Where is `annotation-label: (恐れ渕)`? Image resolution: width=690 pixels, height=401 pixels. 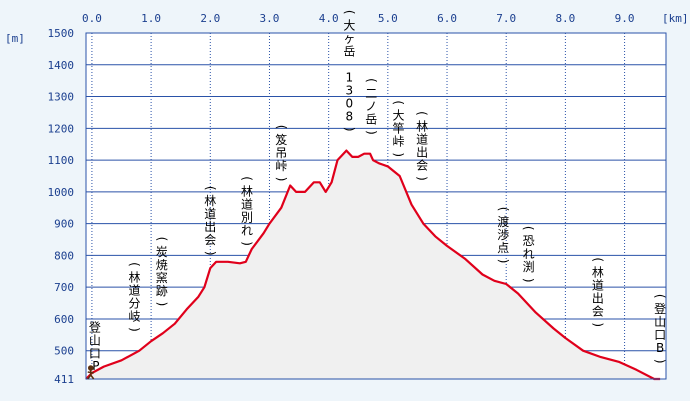
annotation-label: (恐れ渕) is located at coordinates (529, 254).